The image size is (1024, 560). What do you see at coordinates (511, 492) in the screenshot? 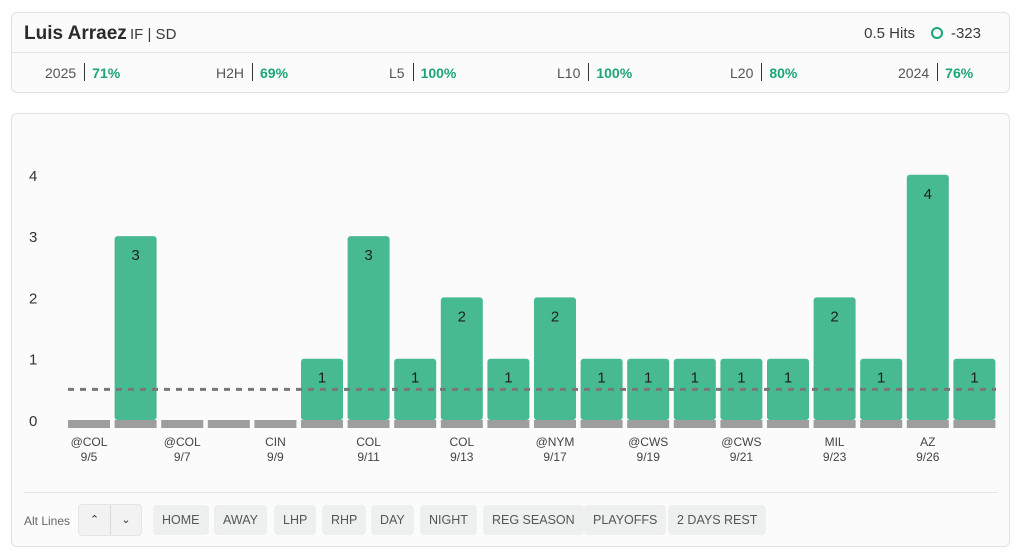
I see `filter-divider` at bounding box center [511, 492].